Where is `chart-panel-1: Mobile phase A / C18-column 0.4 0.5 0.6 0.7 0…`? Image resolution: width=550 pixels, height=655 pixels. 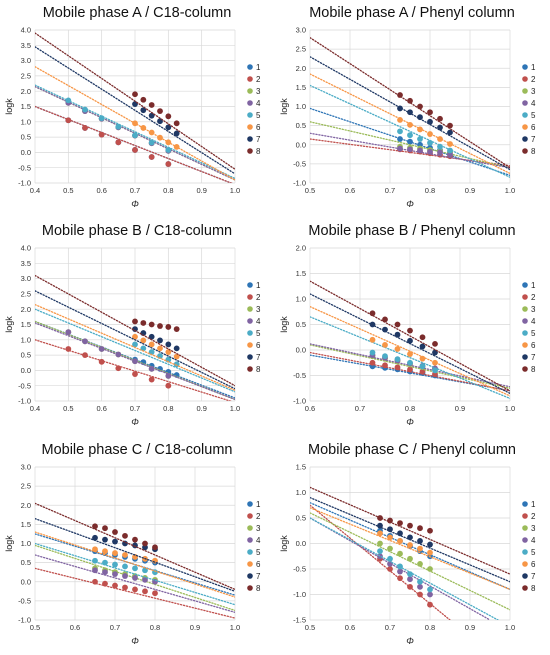 chart-panel-1: Mobile phase A / C18-column 0.4 0.5 0.6 0.7 0… is located at coordinates (132, 107).